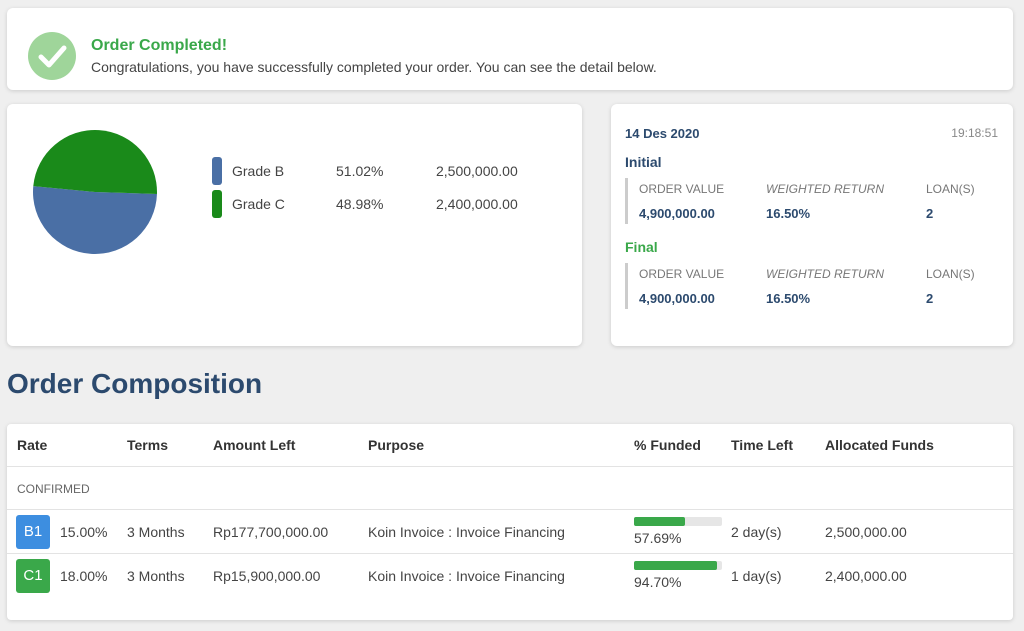  I want to click on funded-percent: 57.69%, so click(658, 538).